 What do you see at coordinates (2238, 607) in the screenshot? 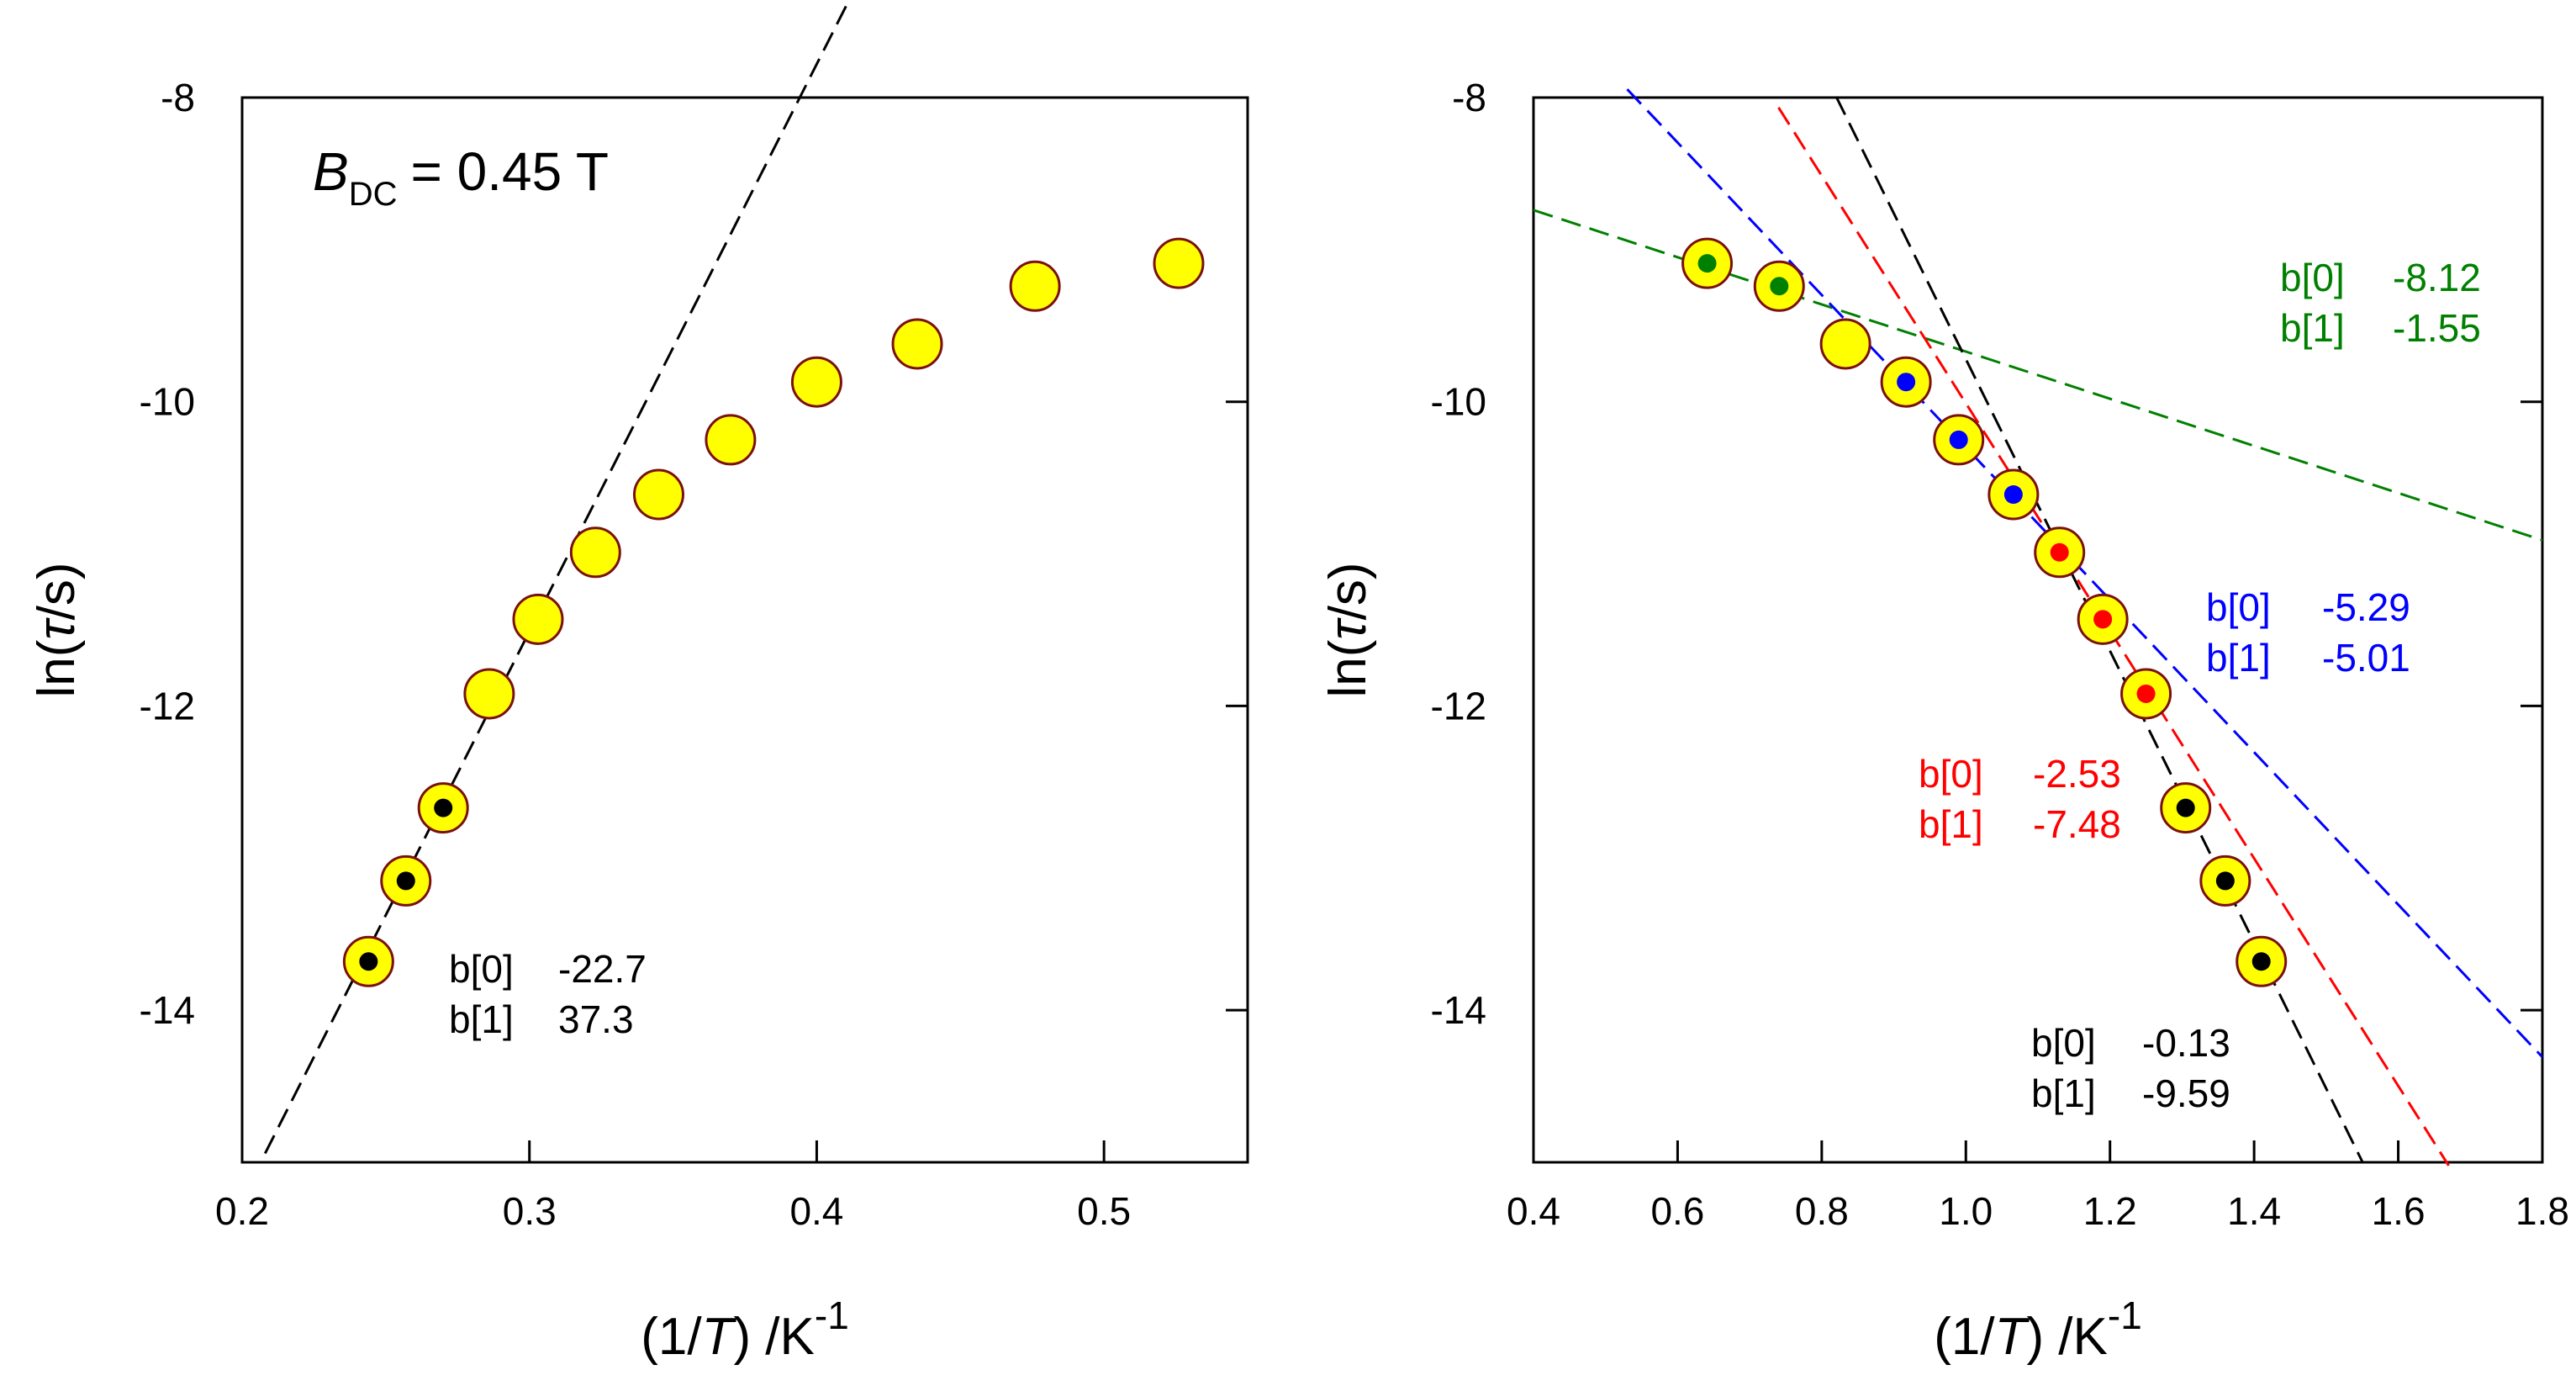
I see `blue-fit-b0-label: b[0]` at bounding box center [2238, 607].